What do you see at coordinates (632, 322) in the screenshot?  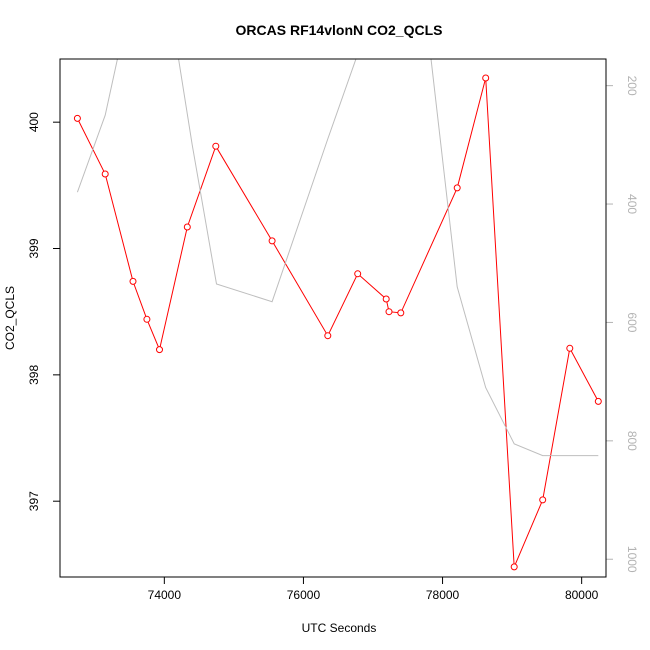 I see `y2-tick-label: 600` at bounding box center [632, 322].